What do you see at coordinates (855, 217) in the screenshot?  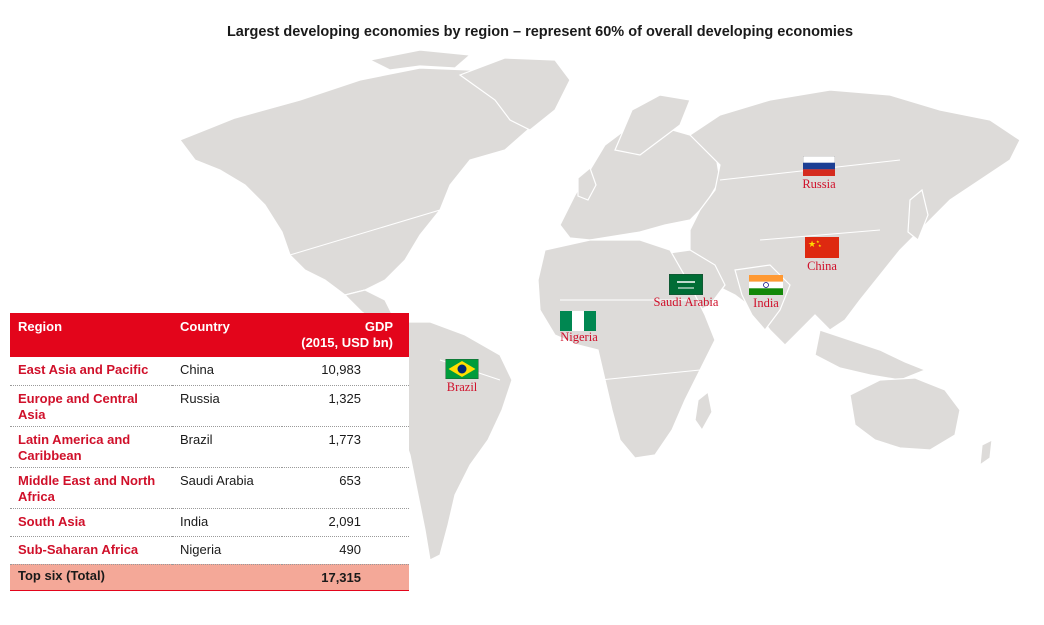 I see `asia-landmass` at bounding box center [855, 217].